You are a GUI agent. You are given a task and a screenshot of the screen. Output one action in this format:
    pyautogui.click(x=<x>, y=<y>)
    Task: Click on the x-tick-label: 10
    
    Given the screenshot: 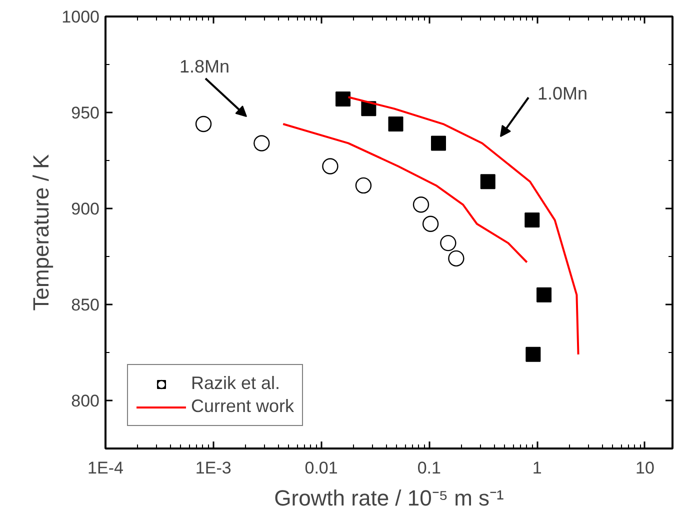 What is the action you would take?
    pyautogui.click(x=645, y=468)
    